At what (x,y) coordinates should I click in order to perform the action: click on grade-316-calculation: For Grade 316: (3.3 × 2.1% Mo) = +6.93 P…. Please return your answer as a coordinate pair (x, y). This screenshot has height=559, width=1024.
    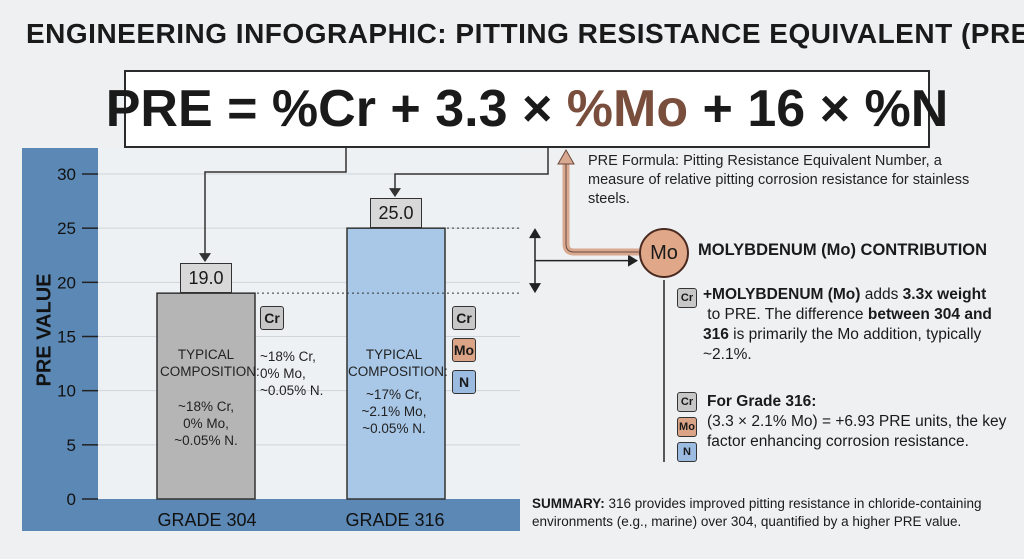
    Looking at the image, I should click on (857, 422).